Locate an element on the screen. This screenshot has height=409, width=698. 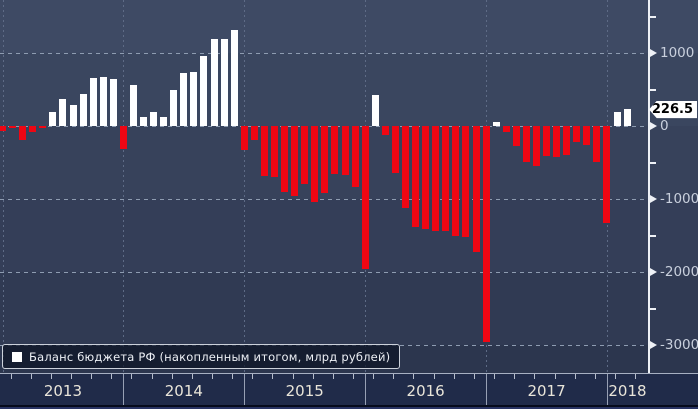
panel-bottom-strip is located at coordinates (349, 408).